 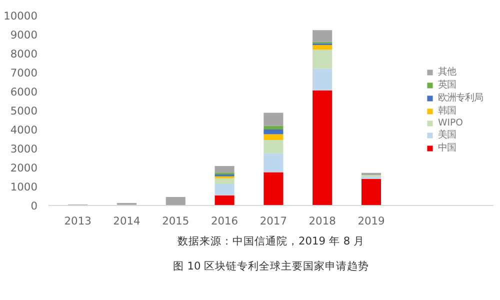 What do you see at coordinates (450, 123) in the screenshot?
I see `legend-label: WIPO` at bounding box center [450, 123].